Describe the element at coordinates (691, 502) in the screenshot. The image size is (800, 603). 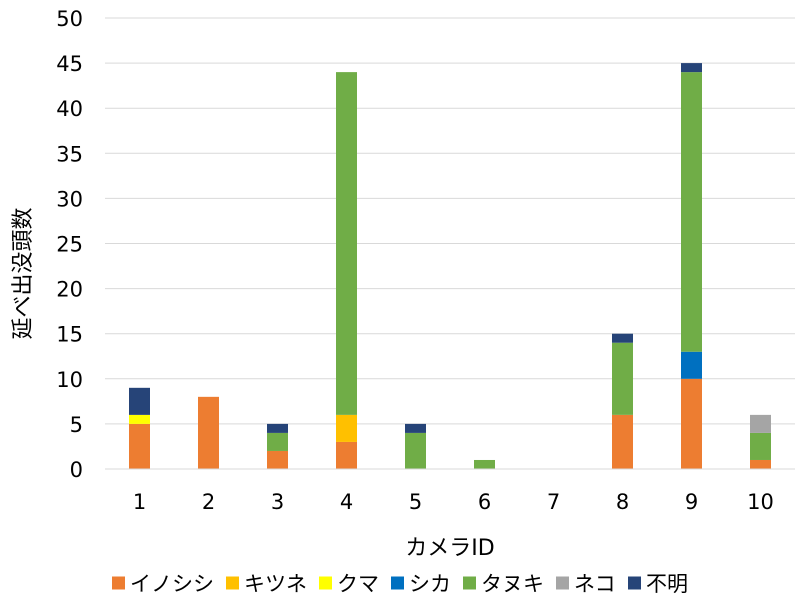
I see `x-tick-label: 9` at that location.